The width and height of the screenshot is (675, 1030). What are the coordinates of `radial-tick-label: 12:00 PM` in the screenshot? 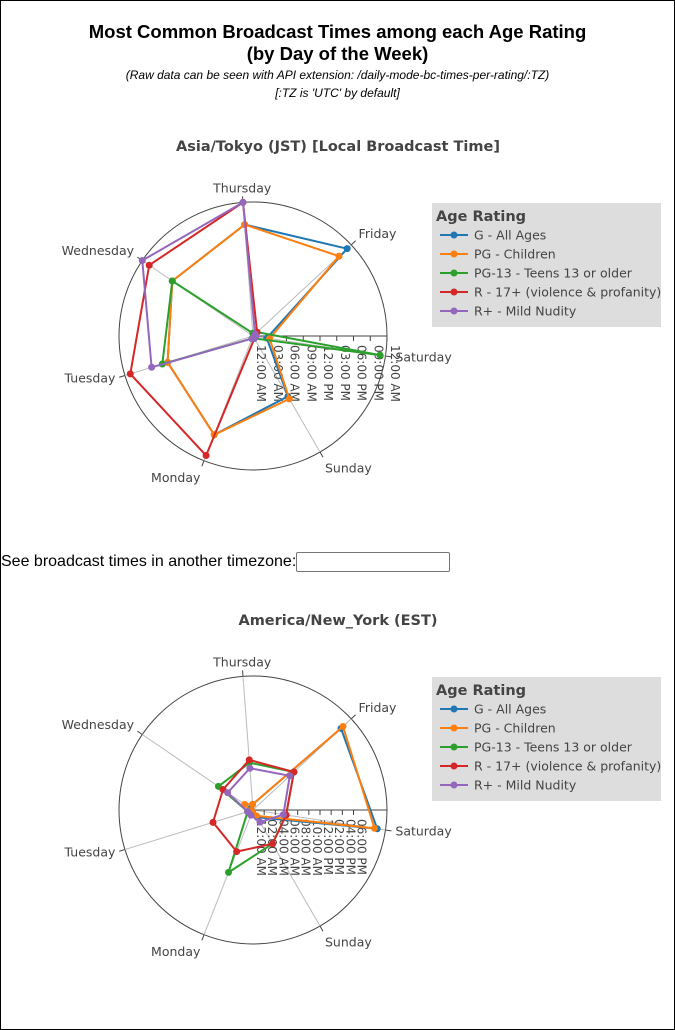 It's located at (328, 373).